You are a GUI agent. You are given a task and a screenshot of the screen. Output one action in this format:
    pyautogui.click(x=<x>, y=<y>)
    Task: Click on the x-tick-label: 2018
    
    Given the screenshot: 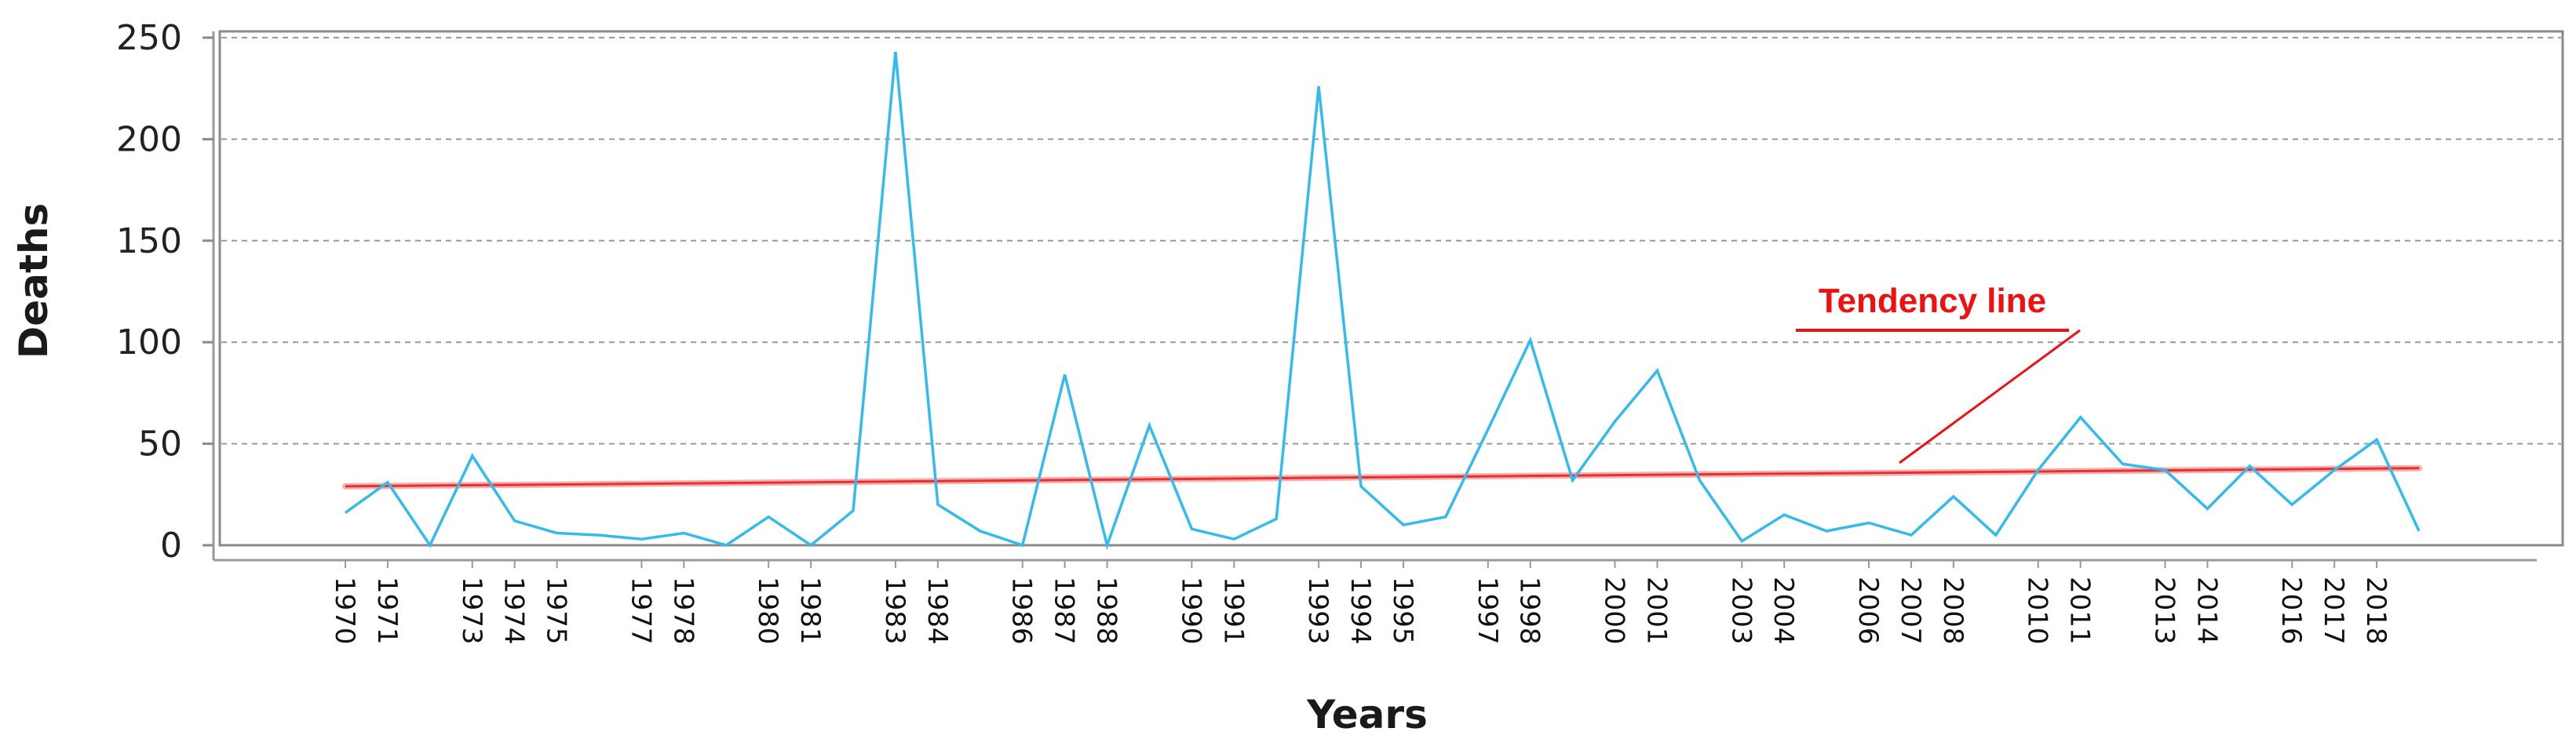 What is the action you would take?
    pyautogui.click(x=2376, y=611)
    